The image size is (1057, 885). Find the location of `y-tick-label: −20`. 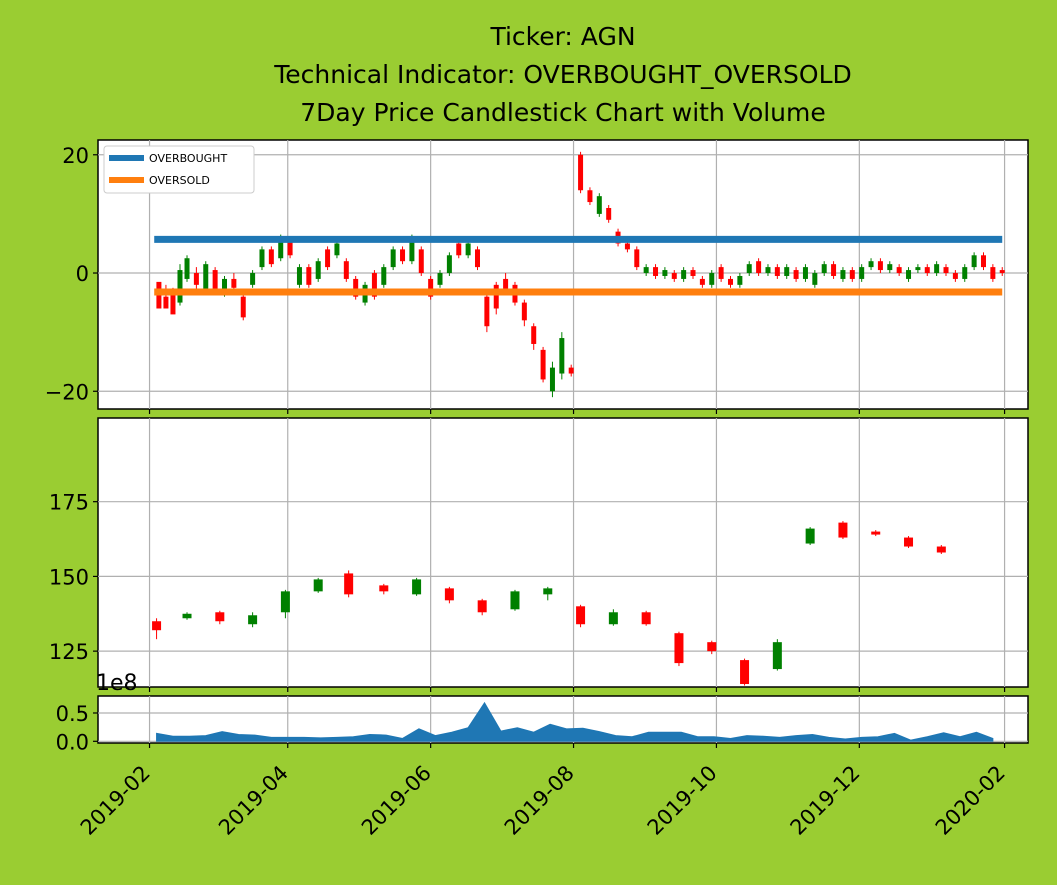

y-tick-label: −20 is located at coordinates (67, 392).